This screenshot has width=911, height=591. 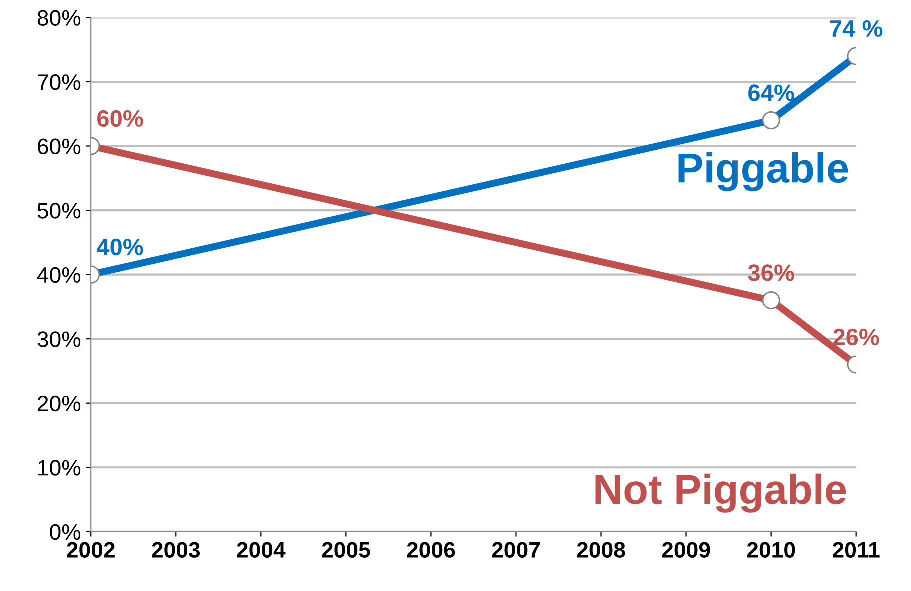 I want to click on x-tick-label: 2004, so click(x=261, y=550).